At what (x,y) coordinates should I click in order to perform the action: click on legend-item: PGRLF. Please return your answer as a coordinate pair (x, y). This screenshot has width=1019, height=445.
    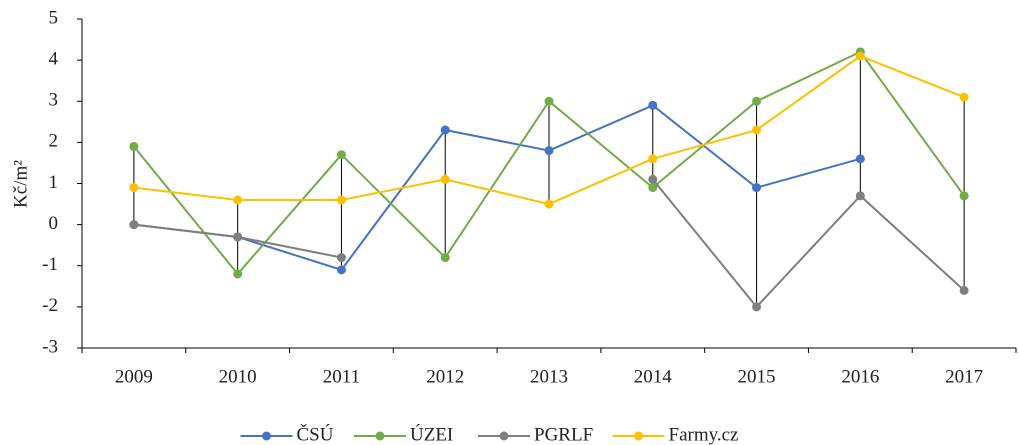
    Looking at the image, I should click on (535, 434).